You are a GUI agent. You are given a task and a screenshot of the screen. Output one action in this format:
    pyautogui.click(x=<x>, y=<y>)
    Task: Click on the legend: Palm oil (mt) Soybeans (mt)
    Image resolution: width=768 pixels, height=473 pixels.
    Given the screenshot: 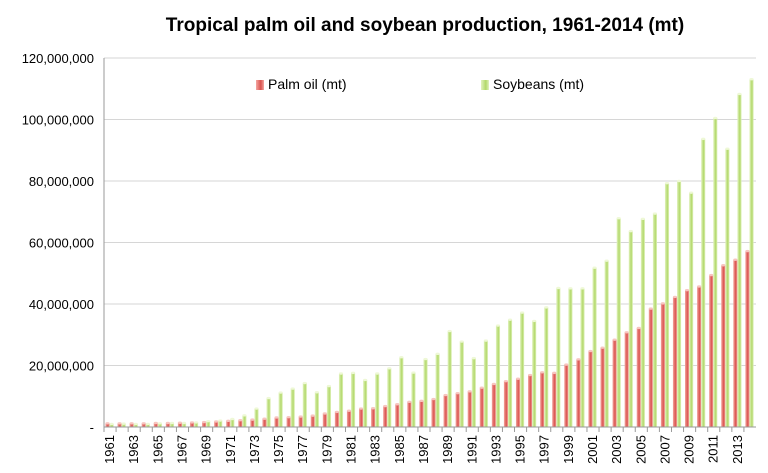 What is the action you would take?
    pyautogui.click(x=420, y=84)
    